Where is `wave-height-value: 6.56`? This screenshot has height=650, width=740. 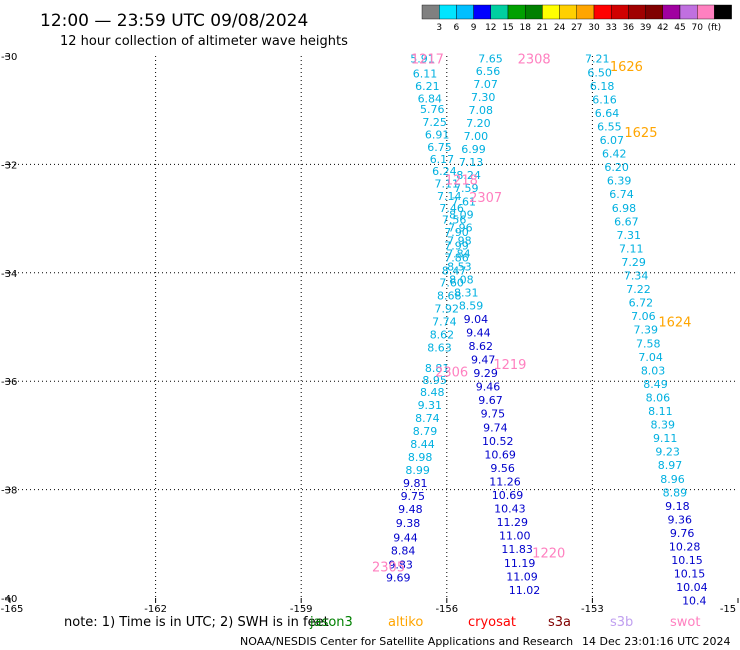 wave-height-value: 6.56 is located at coordinates (488, 71).